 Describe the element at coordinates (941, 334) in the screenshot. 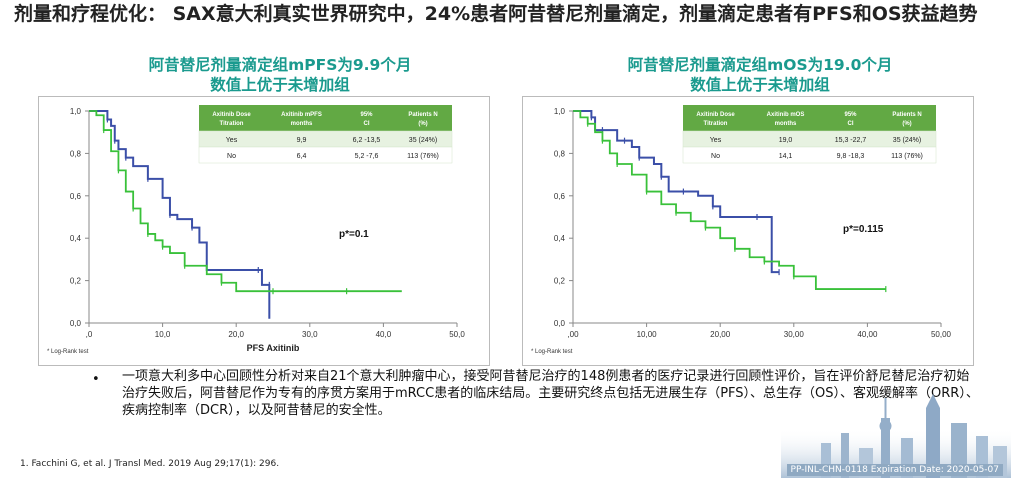

I see `x-tick-label: 50,00` at that location.